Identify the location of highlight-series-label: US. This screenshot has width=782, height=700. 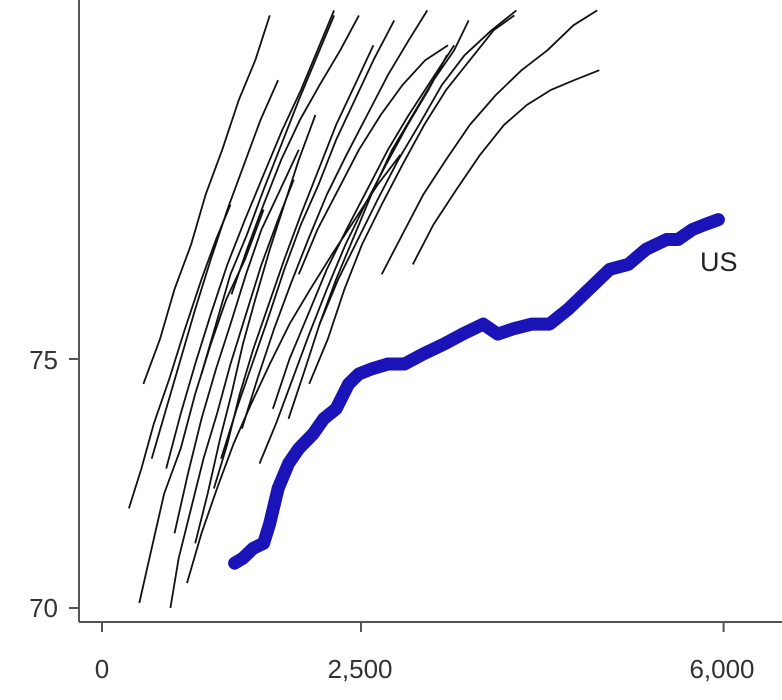
(719, 262).